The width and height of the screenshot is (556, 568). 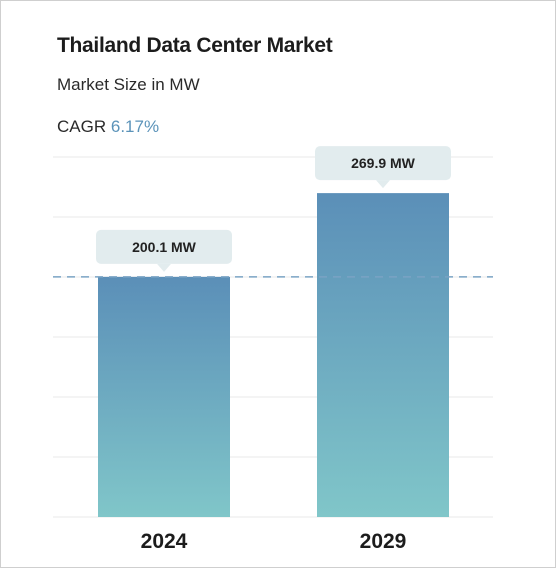 I want to click on chart-title: Thailand Data Center Market, so click(x=195, y=45).